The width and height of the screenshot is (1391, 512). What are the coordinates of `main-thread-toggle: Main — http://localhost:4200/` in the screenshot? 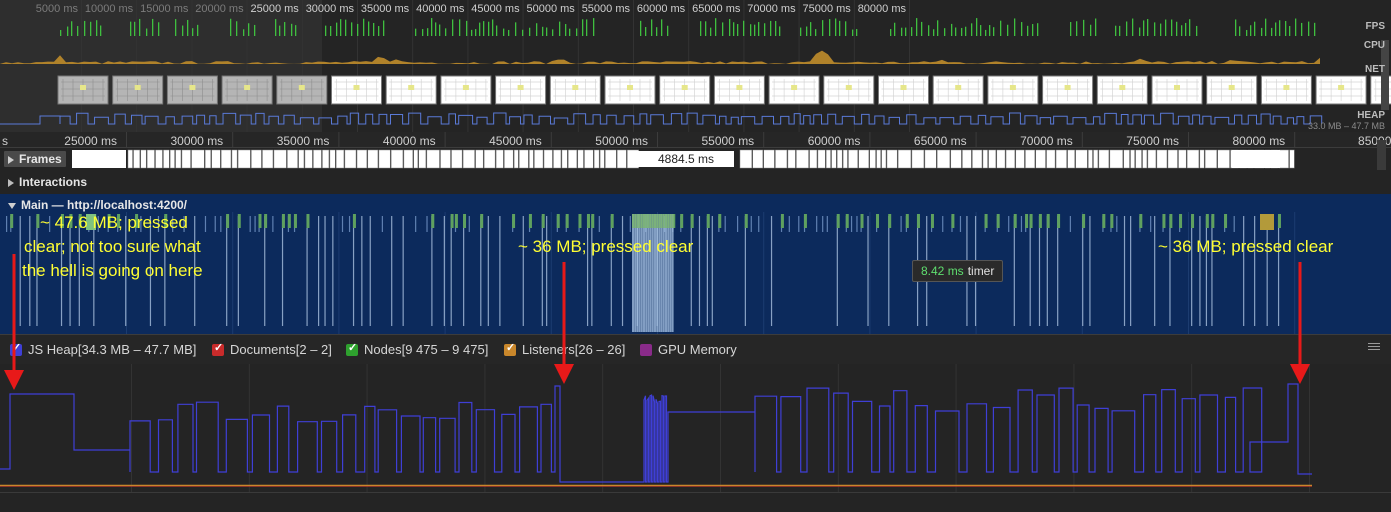 It's located at (97, 205).